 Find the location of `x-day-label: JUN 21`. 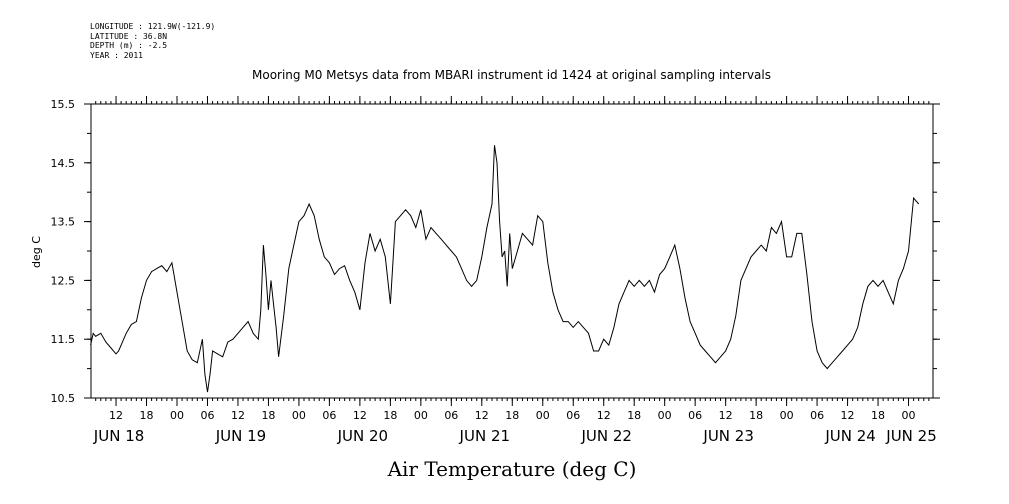

x-day-label: JUN 21 is located at coordinates (484, 436).